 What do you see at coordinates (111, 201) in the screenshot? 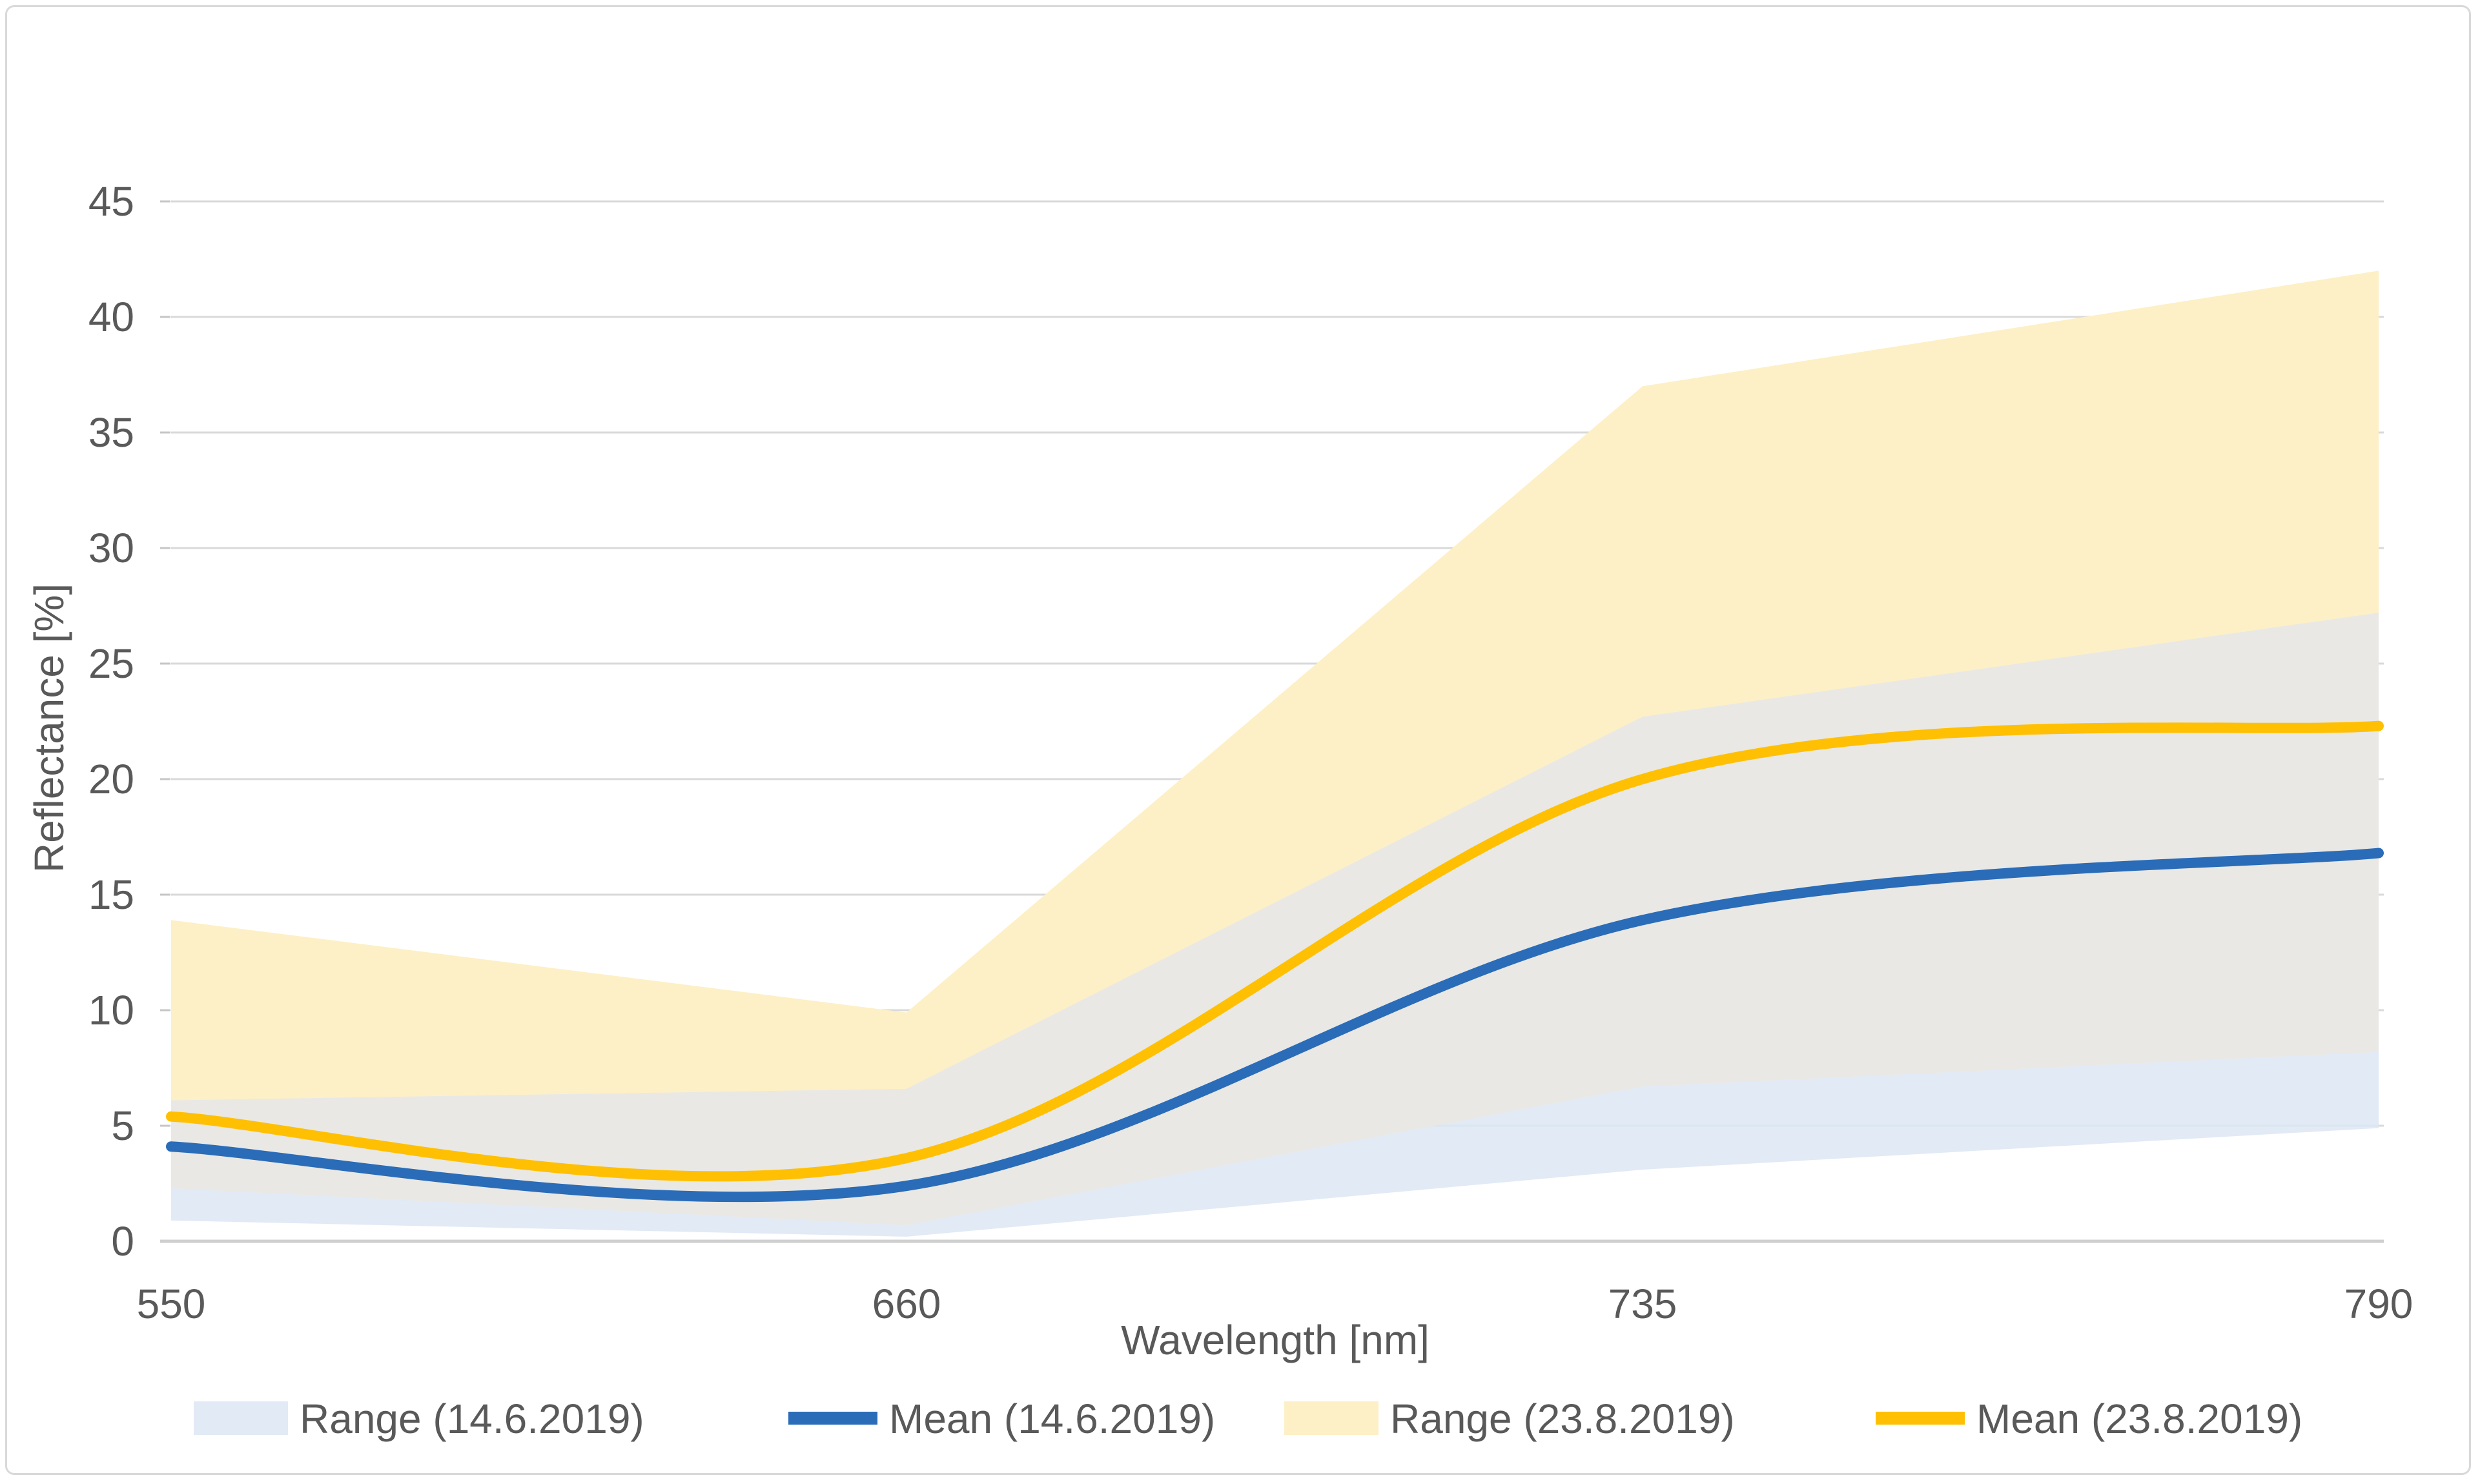
I see `y-tick-label: 45` at bounding box center [111, 201].